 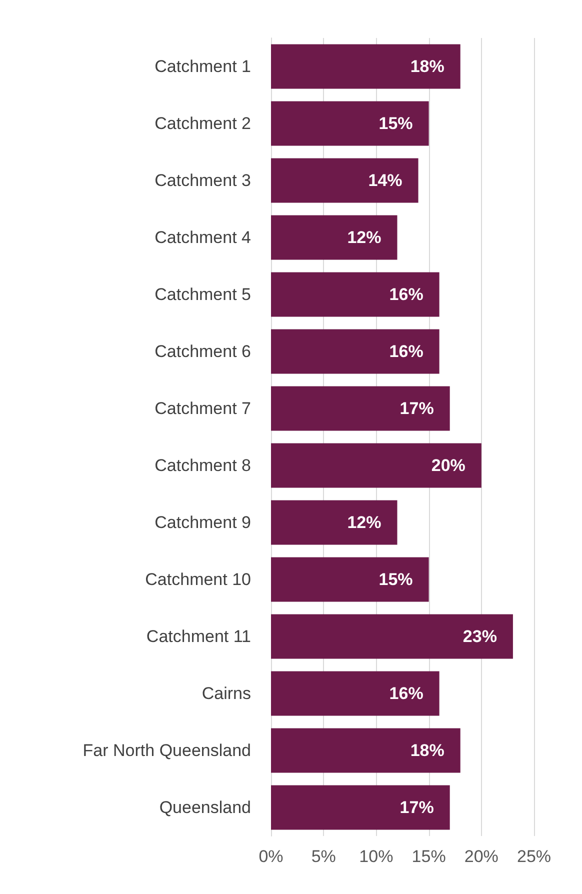 I want to click on y-tick-label: Queensland, so click(x=205, y=807).